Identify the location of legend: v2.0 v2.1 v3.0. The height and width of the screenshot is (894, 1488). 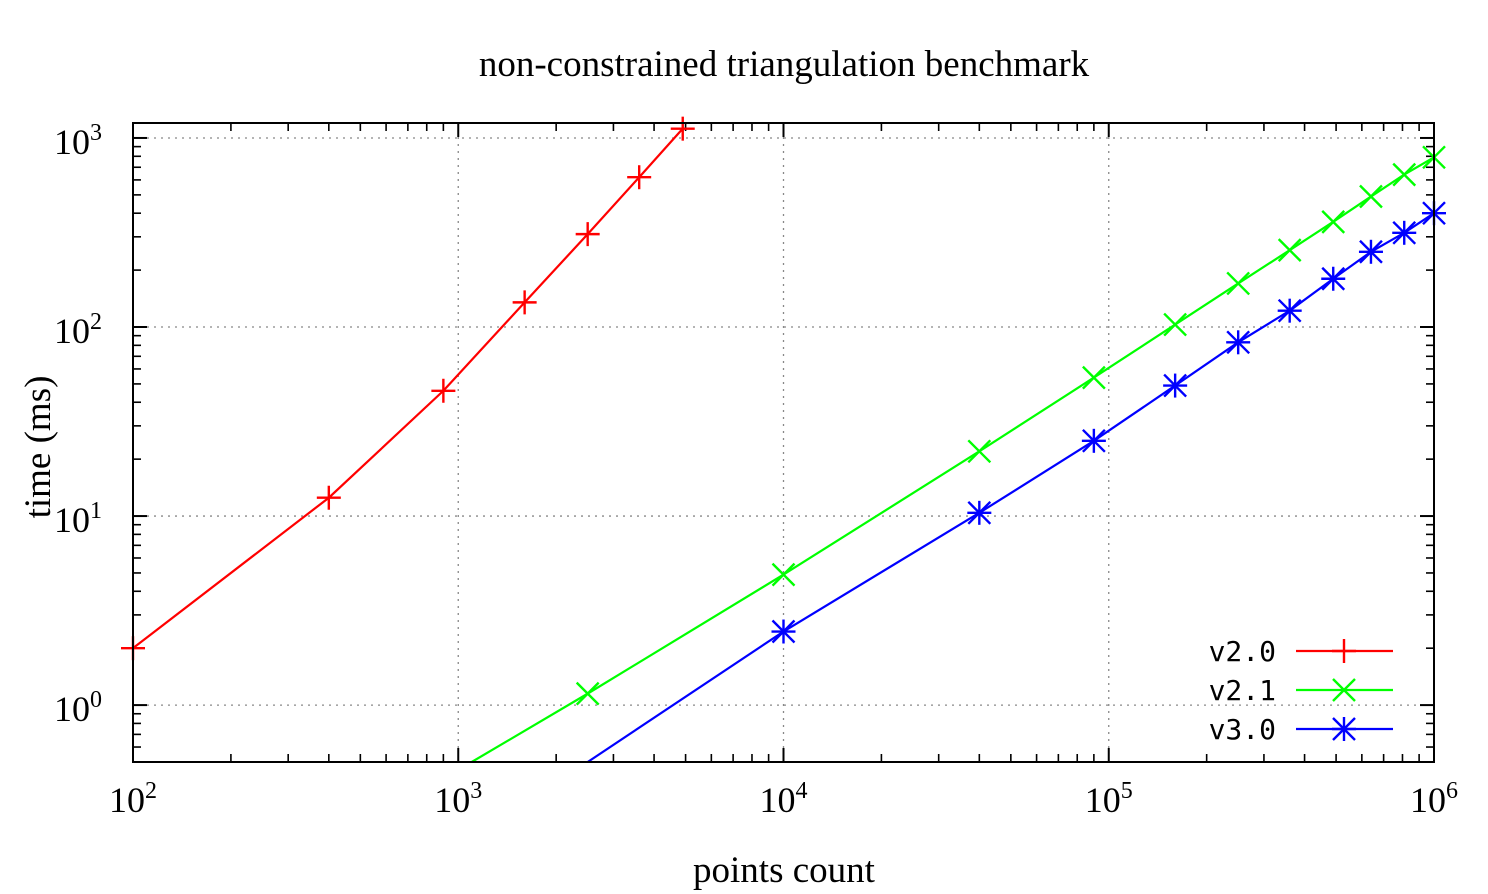
(1301, 690).